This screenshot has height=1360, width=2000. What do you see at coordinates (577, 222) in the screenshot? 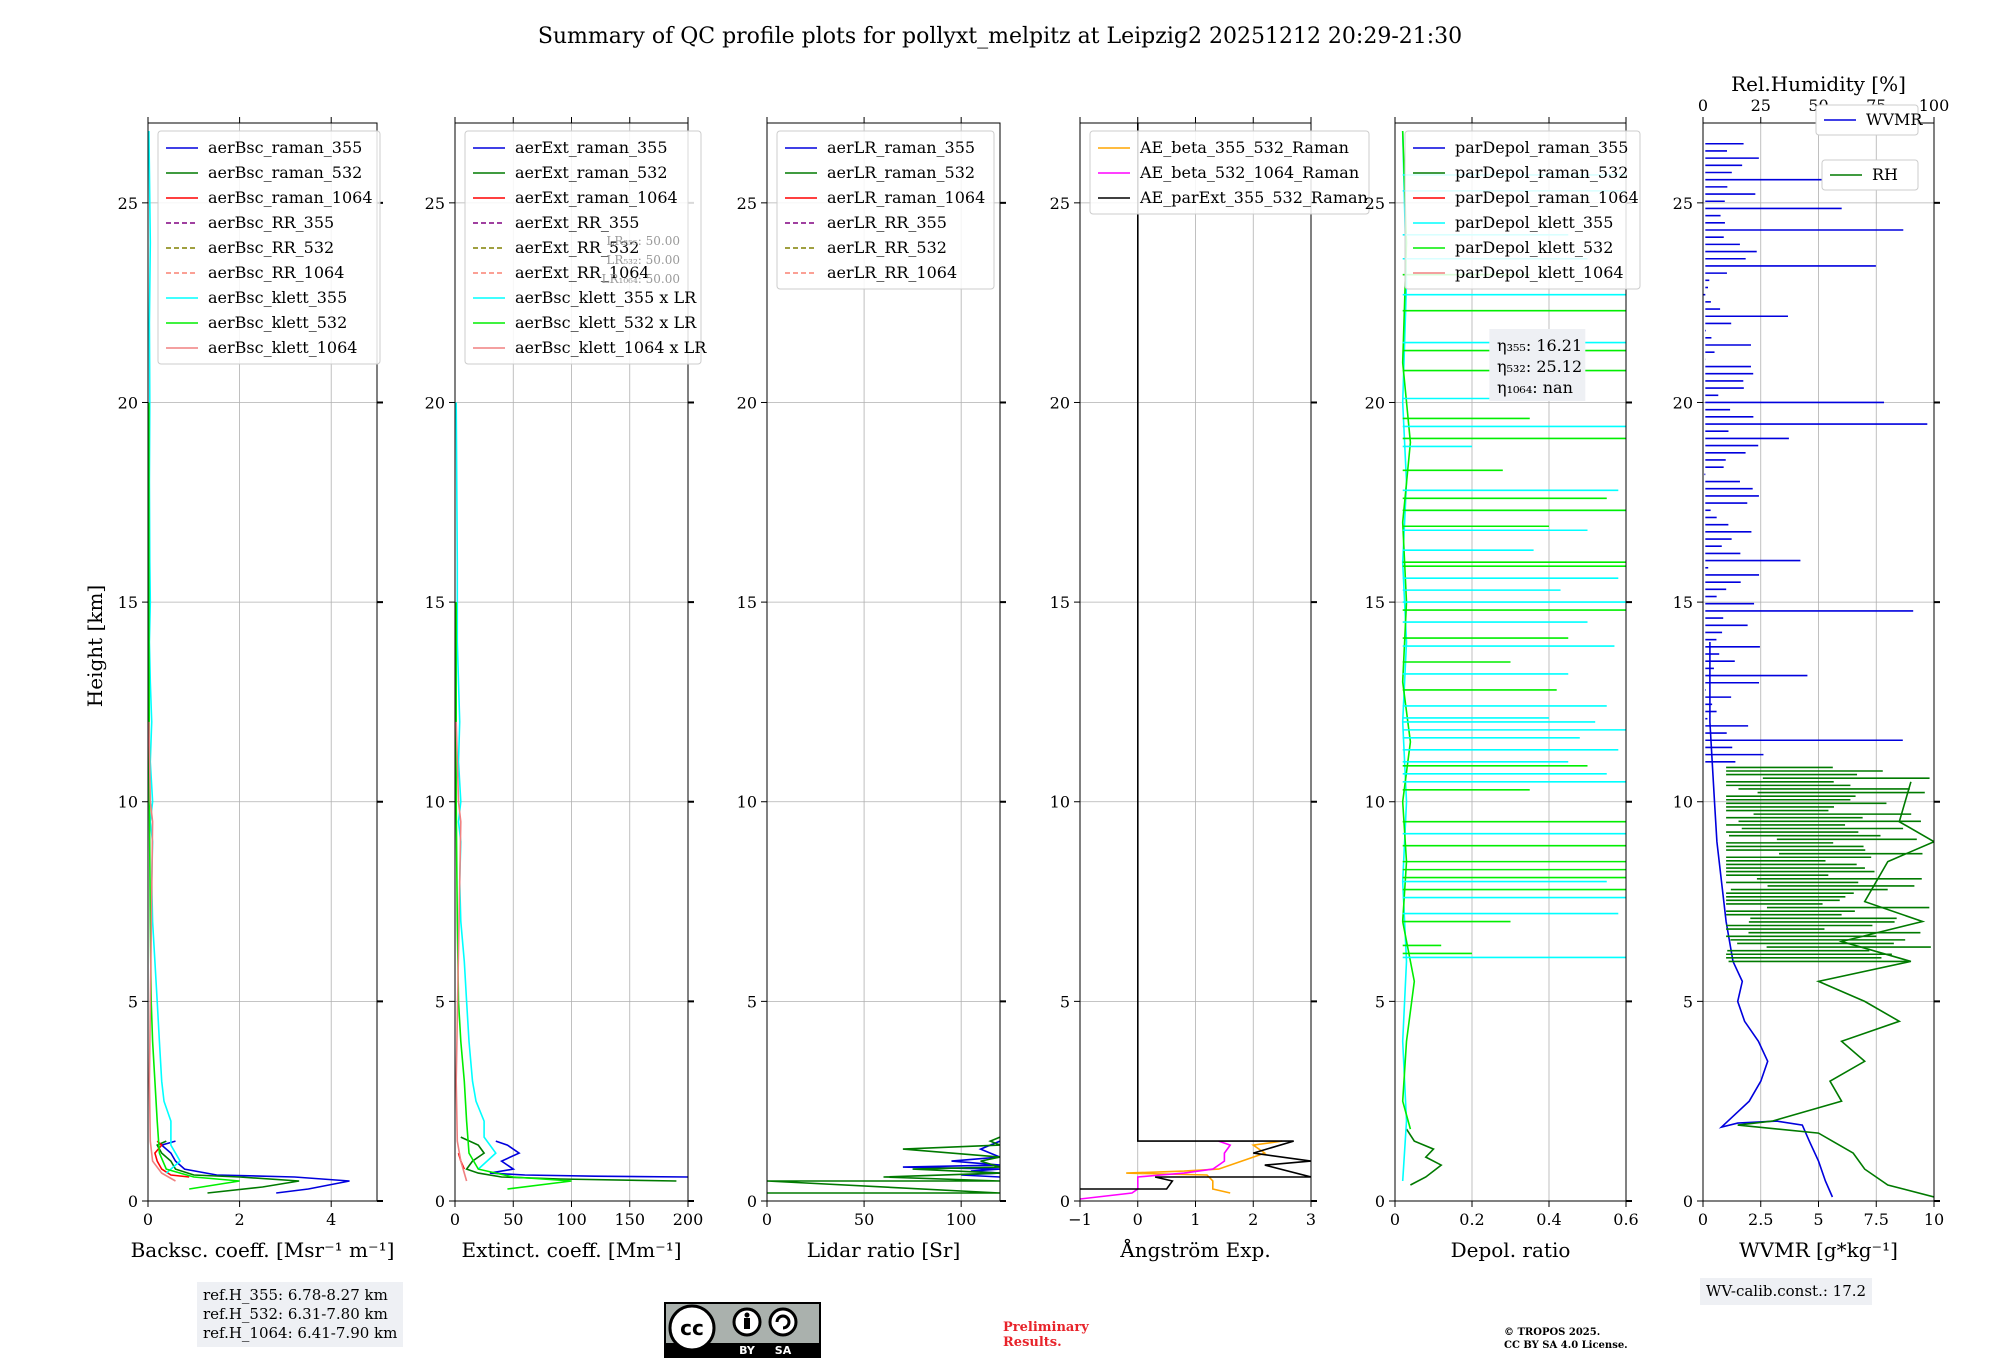
I see `legend-label: aerExt_RR_355` at bounding box center [577, 222].